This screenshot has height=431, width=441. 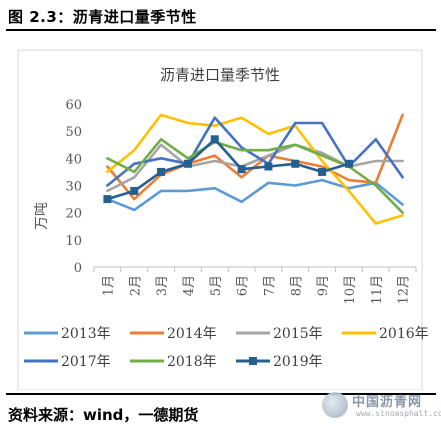 What do you see at coordinates (216, 285) in the screenshot?
I see `x-tick-label: 5月` at bounding box center [216, 285].